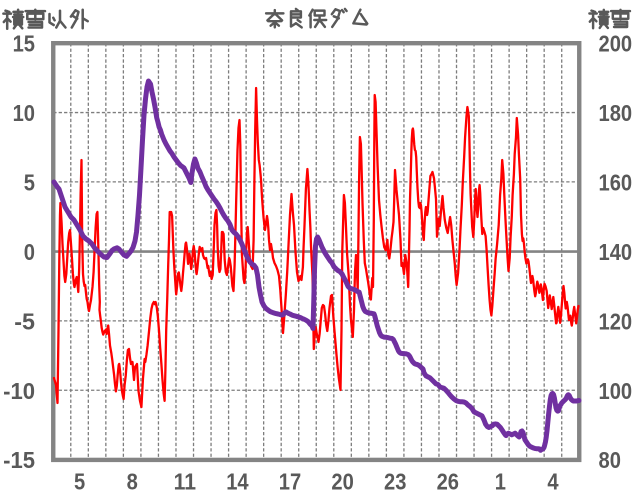 The height and width of the screenshot is (501, 636). What do you see at coordinates (19, 460) in the screenshot?
I see `svg-text: -15` at bounding box center [19, 460].